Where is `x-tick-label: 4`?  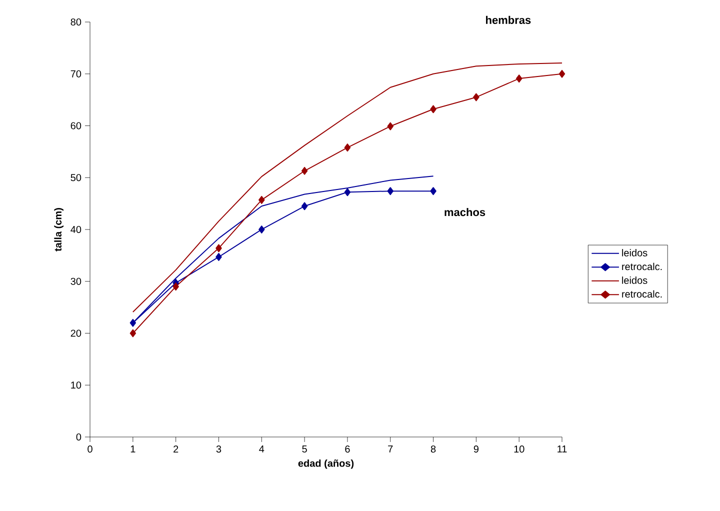 x-tick-label: 4 is located at coordinates (261, 449).